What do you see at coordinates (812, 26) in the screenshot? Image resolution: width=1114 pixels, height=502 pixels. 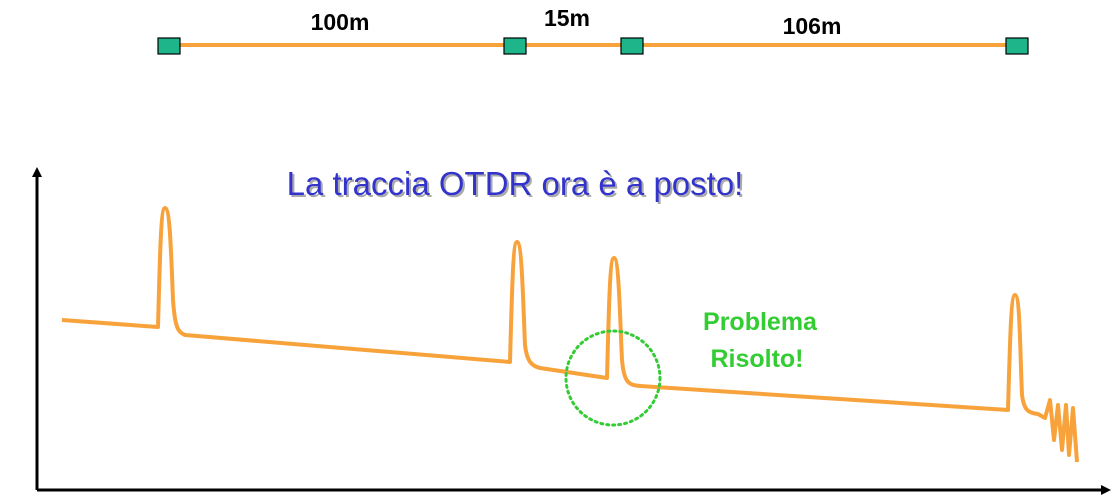 I see `segment-label: 106m` at bounding box center [812, 26].